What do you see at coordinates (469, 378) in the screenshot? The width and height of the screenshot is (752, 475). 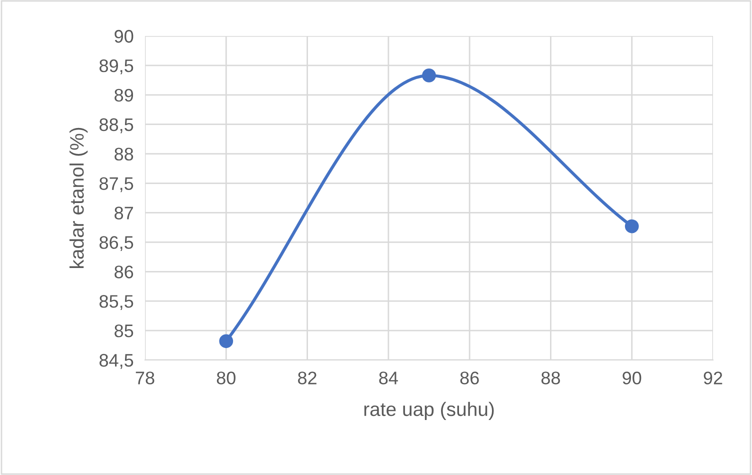 I see `x-tick-label: 86` at bounding box center [469, 378].